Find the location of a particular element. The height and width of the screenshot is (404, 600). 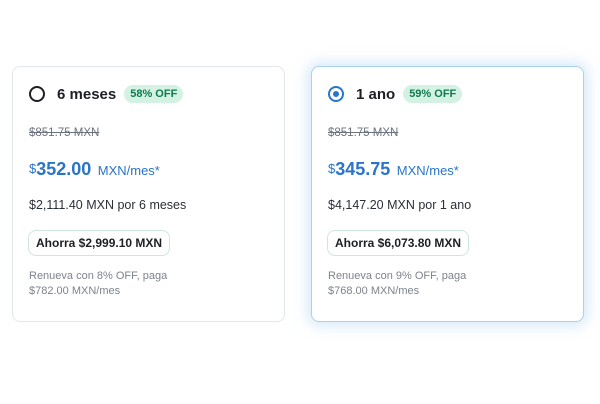

plan-name: 1 ano is located at coordinates (376, 94).